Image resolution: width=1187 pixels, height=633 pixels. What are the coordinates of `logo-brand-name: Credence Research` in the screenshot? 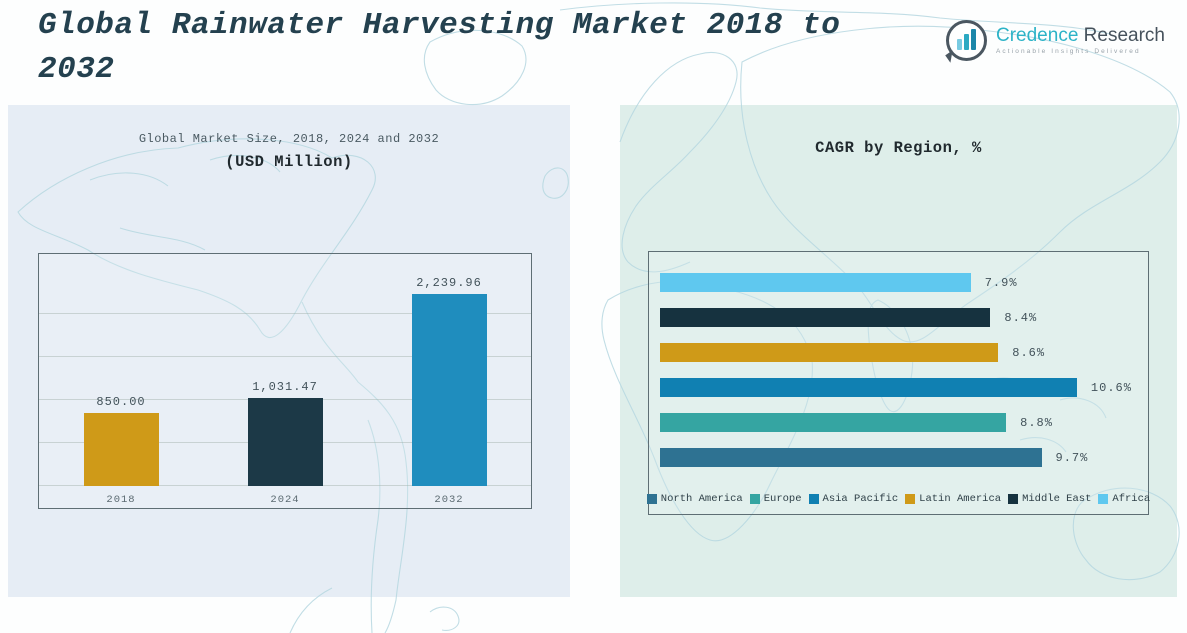 It's located at (1080, 36).